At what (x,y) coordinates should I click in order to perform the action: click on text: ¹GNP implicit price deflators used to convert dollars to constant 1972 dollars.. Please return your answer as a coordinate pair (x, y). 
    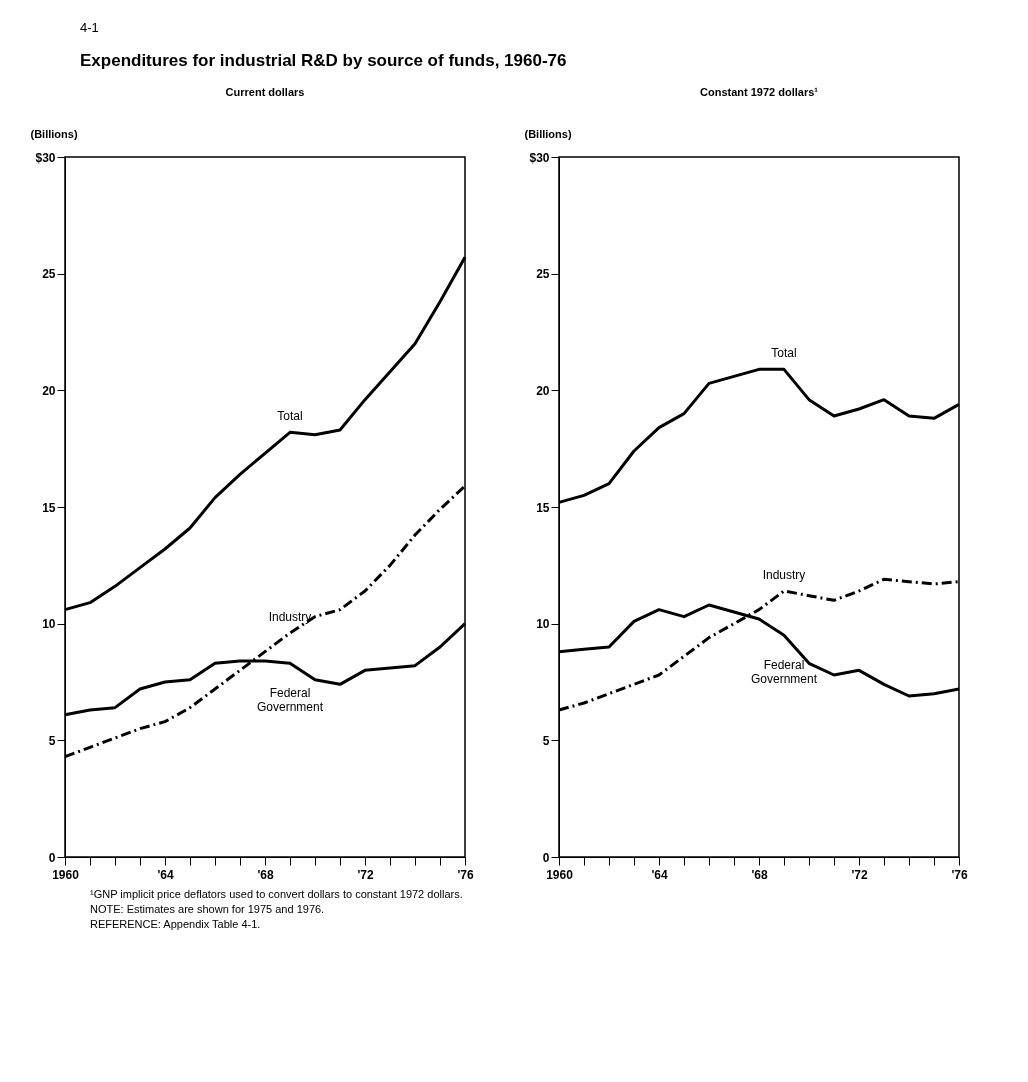
    Looking at the image, I should click on (277, 894).